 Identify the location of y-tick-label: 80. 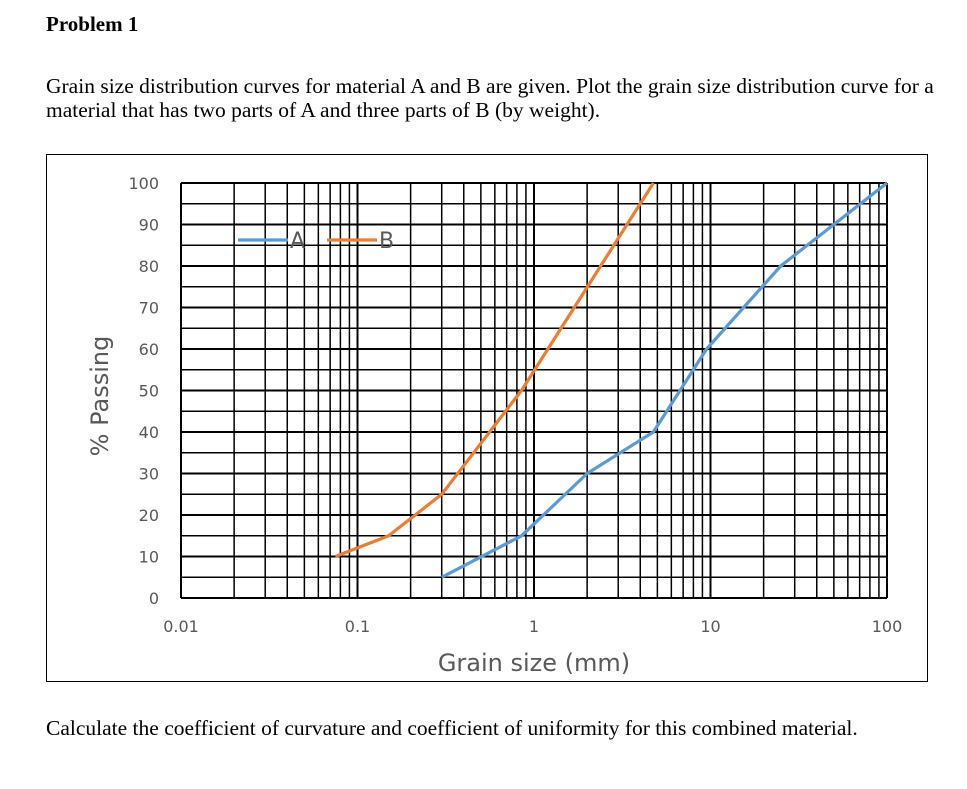
(149, 266).